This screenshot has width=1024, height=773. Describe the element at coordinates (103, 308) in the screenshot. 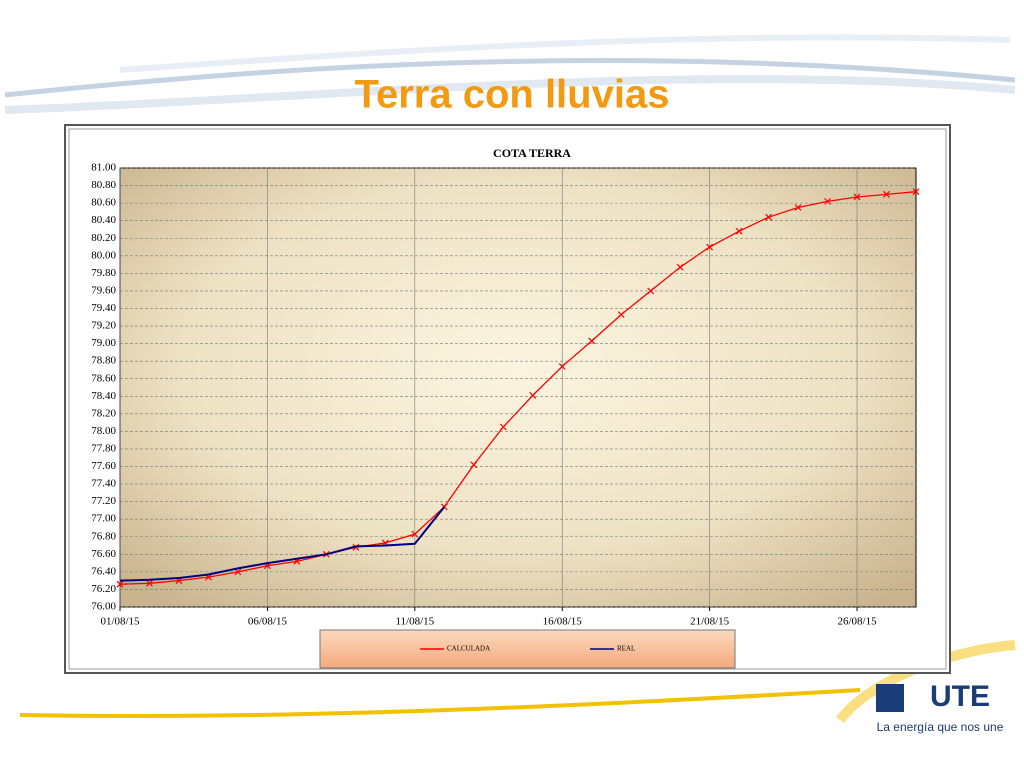

I see `y-tick-label: 79.40` at that location.